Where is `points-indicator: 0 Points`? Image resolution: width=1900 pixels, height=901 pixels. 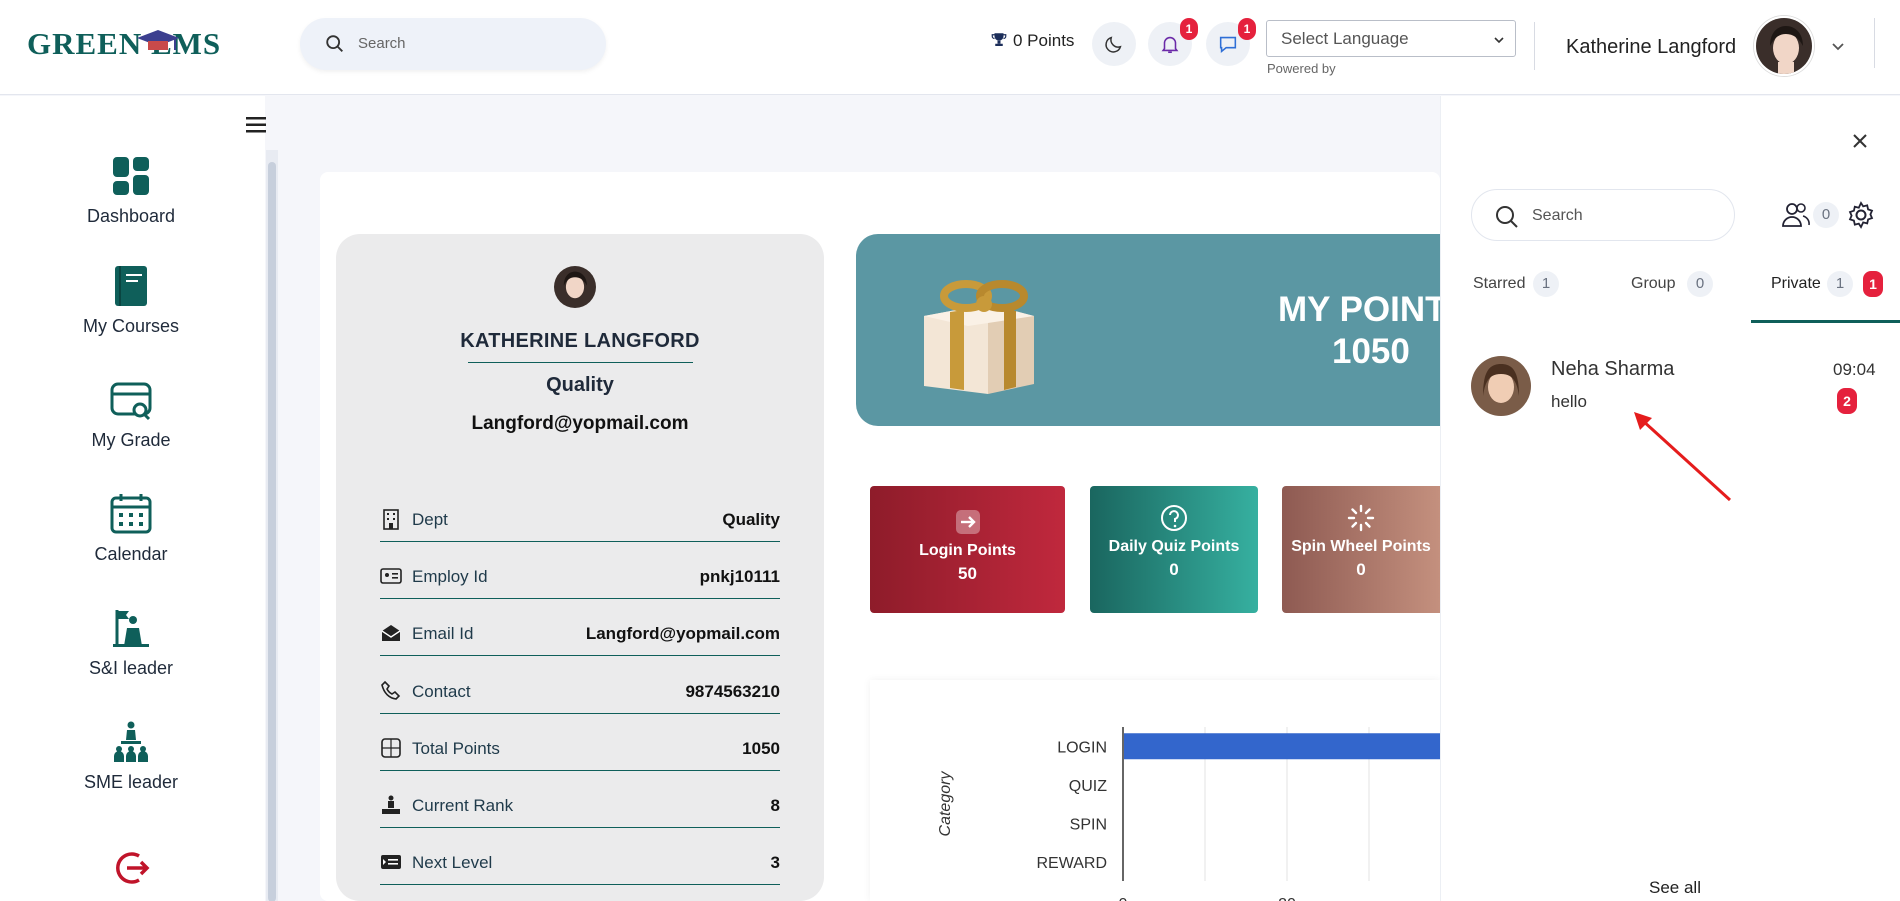 points-indicator: 0 Points is located at coordinates (1032, 41).